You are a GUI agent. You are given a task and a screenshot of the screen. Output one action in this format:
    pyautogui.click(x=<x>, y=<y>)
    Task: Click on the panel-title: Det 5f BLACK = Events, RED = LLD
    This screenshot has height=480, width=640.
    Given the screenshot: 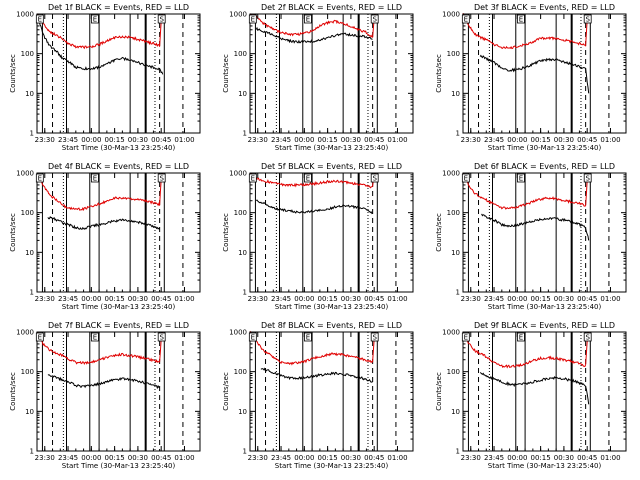 What is the action you would take?
    pyautogui.click(x=331, y=166)
    